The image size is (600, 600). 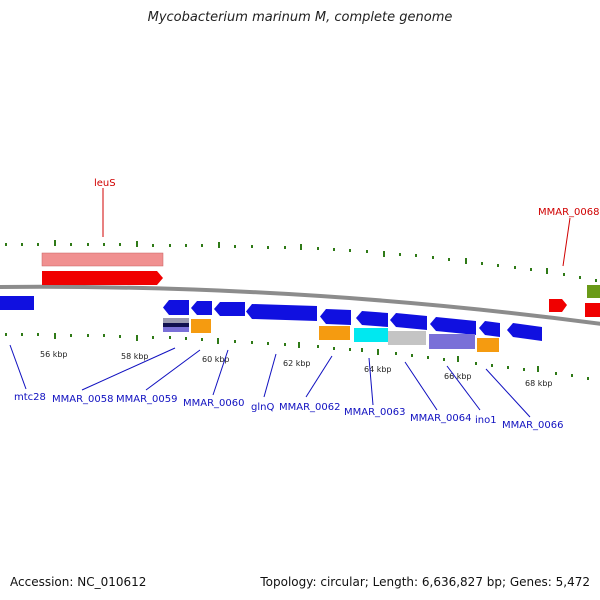 What do you see at coordinates (453, 326) in the screenshot?
I see `gene-blue-g` at bounding box center [453, 326].